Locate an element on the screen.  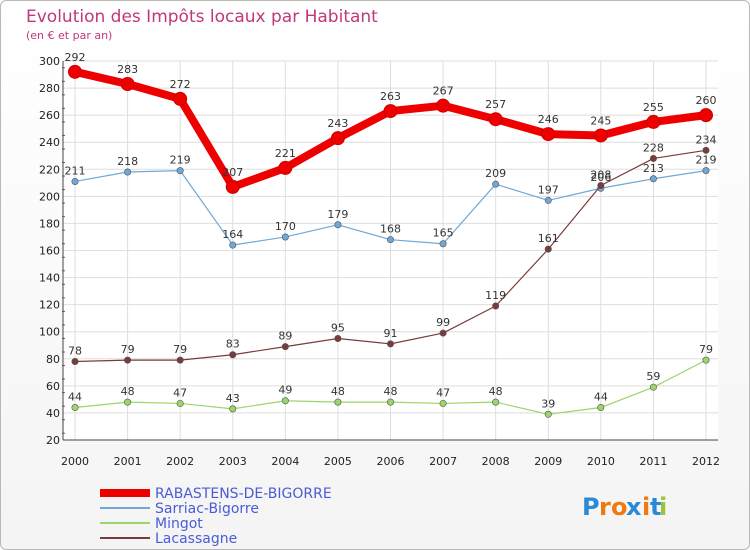
data-label: 119 is located at coordinates (495, 295).